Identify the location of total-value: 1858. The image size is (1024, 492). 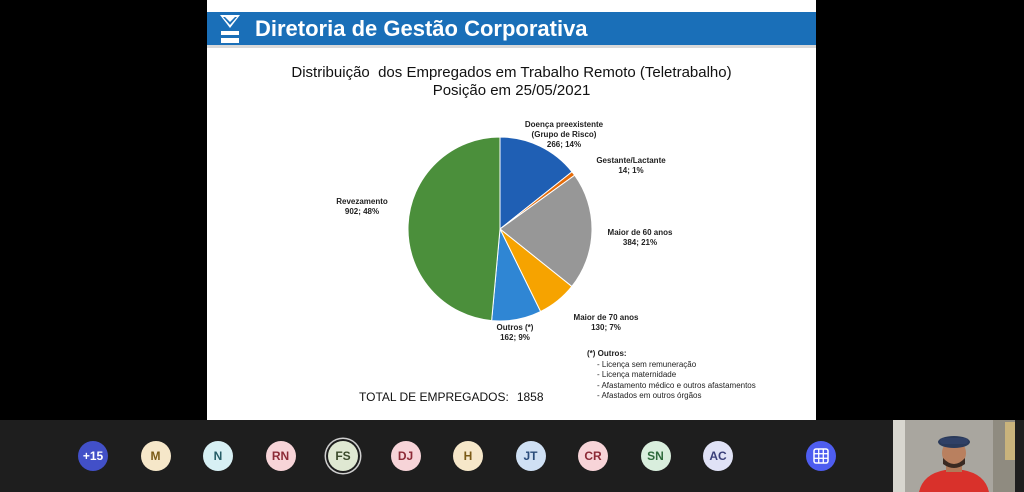
(530, 397).